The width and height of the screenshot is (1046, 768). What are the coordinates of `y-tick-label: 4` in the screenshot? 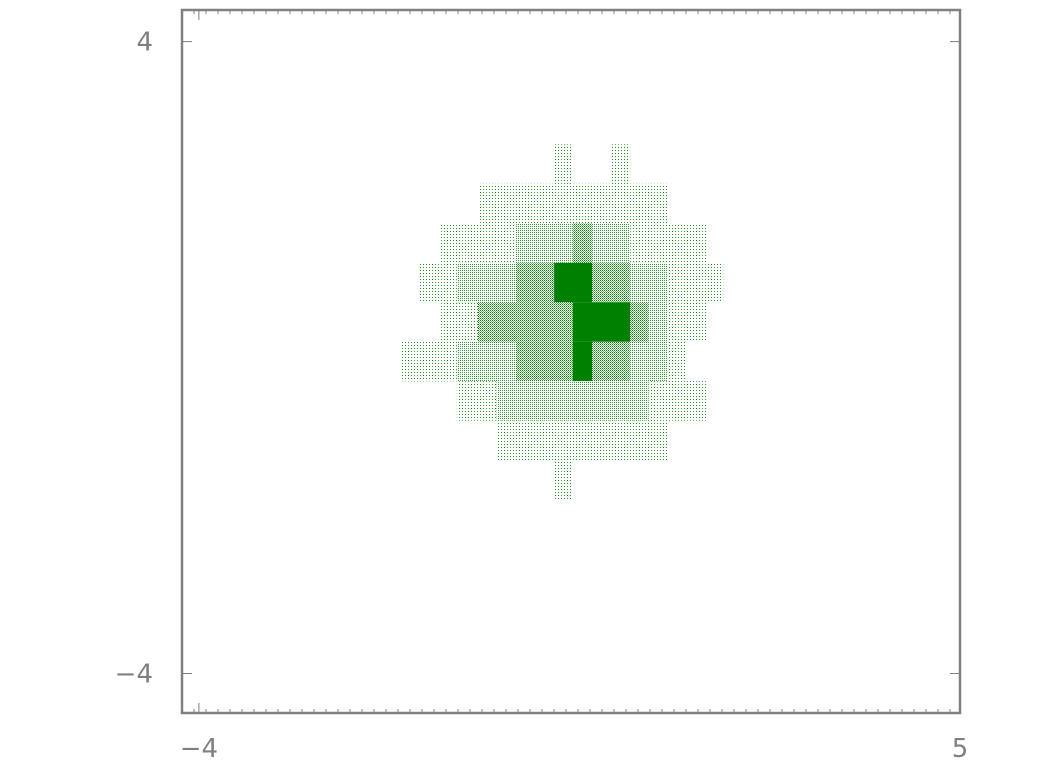 It's located at (144, 43).